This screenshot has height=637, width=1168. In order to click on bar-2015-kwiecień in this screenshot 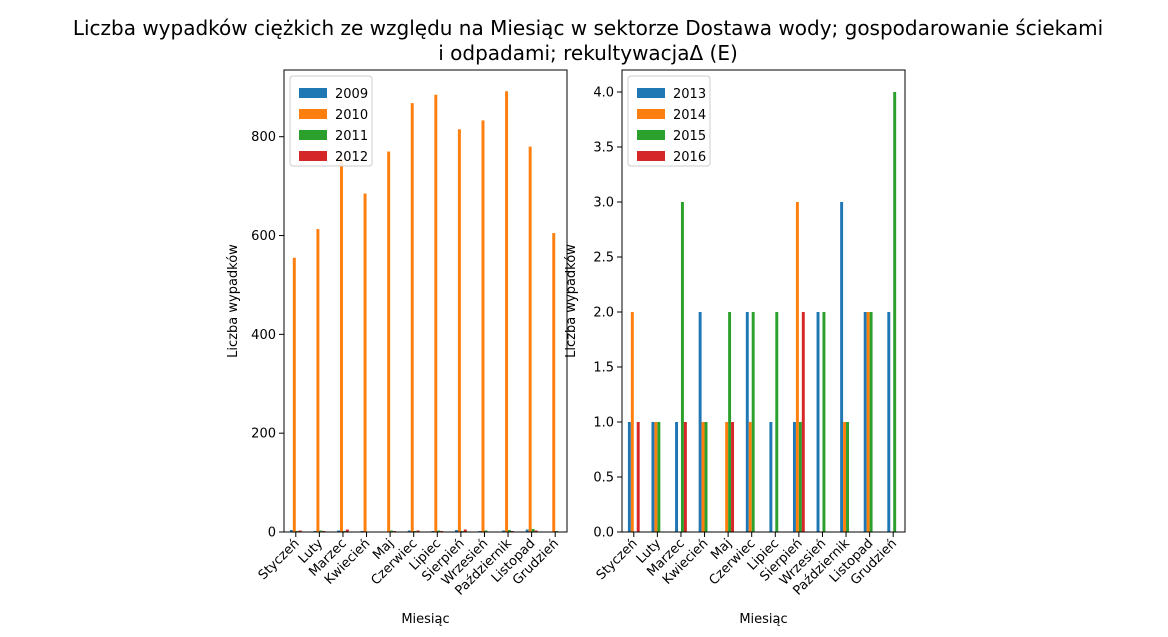, I will do `click(706, 477)`.